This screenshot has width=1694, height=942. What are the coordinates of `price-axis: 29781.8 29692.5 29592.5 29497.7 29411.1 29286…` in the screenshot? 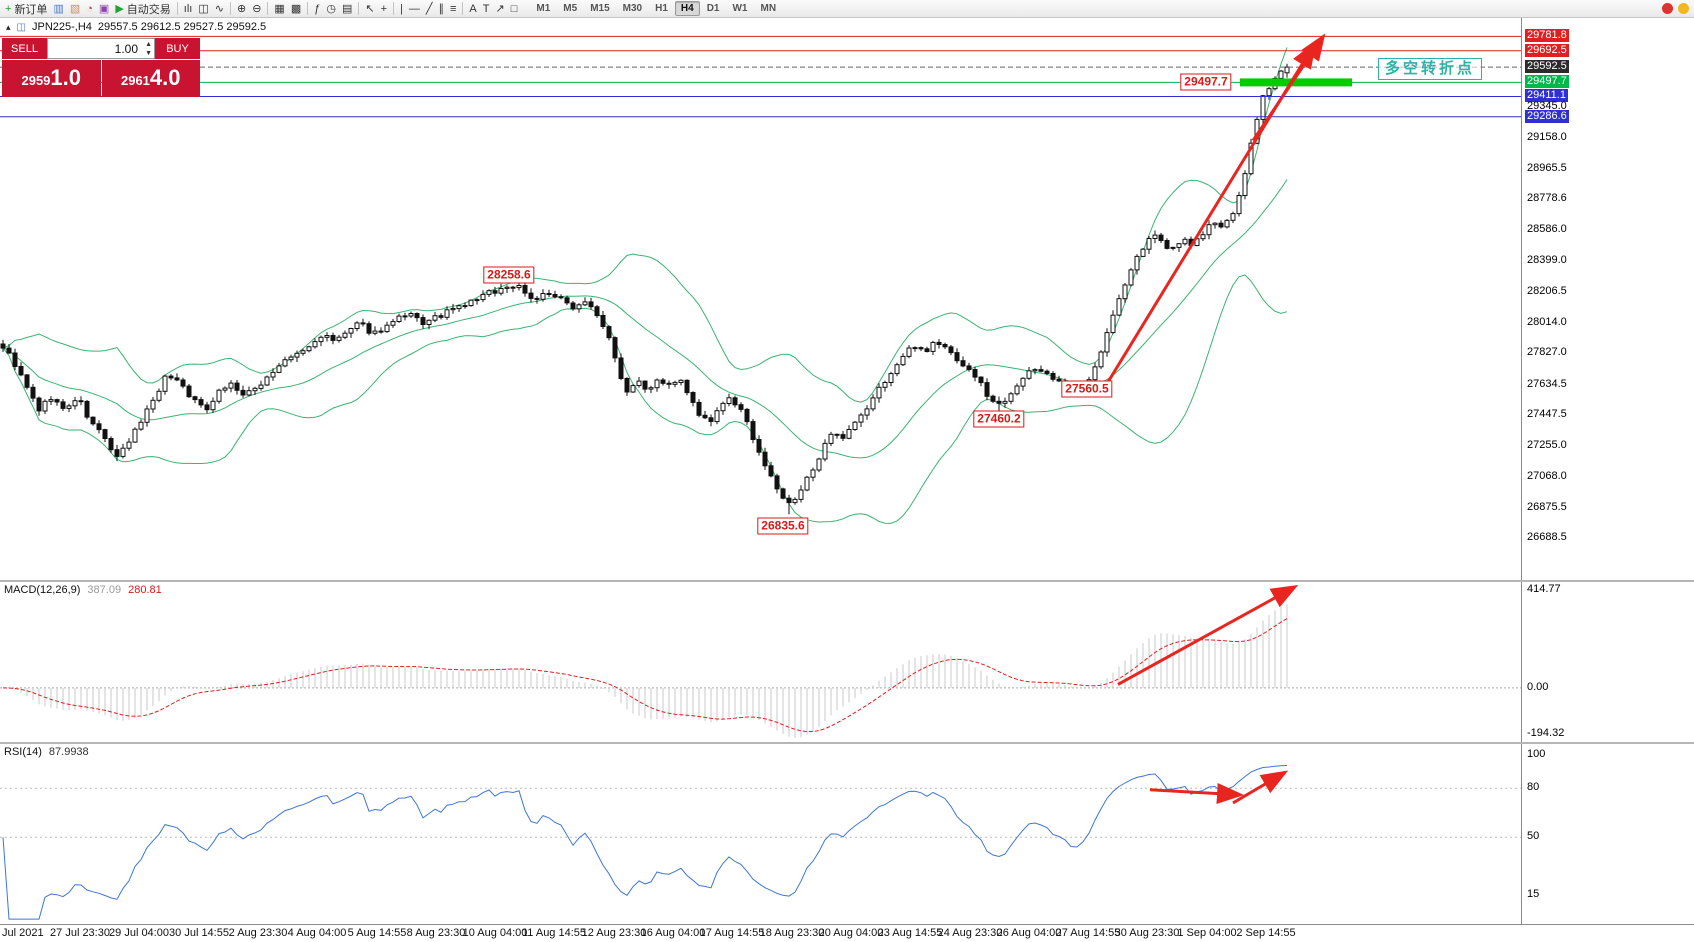 It's located at (1607, 479).